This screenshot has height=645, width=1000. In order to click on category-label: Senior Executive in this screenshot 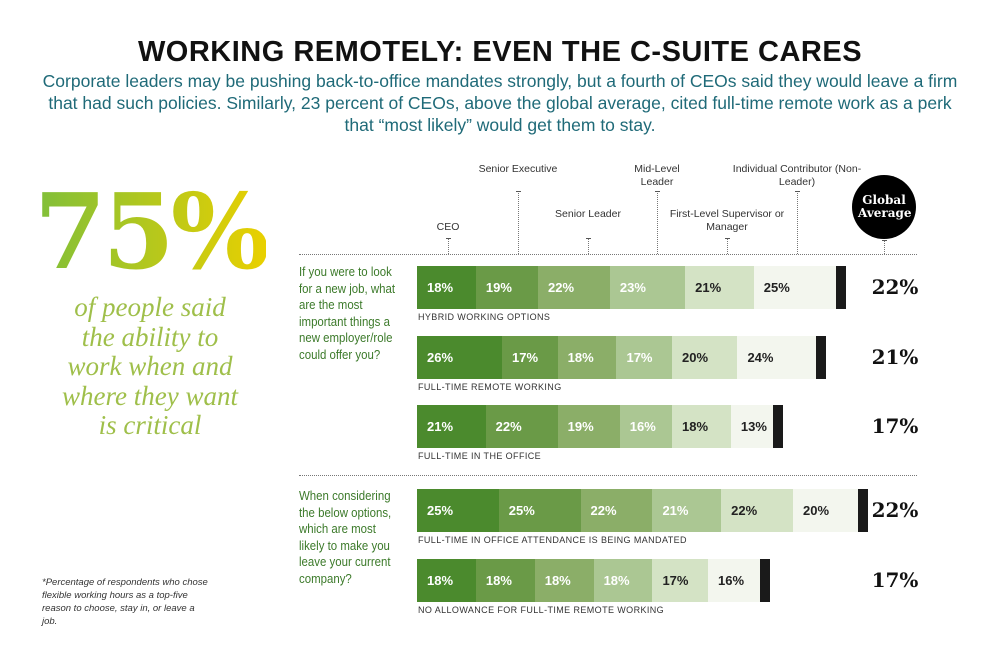, I will do `click(518, 169)`.